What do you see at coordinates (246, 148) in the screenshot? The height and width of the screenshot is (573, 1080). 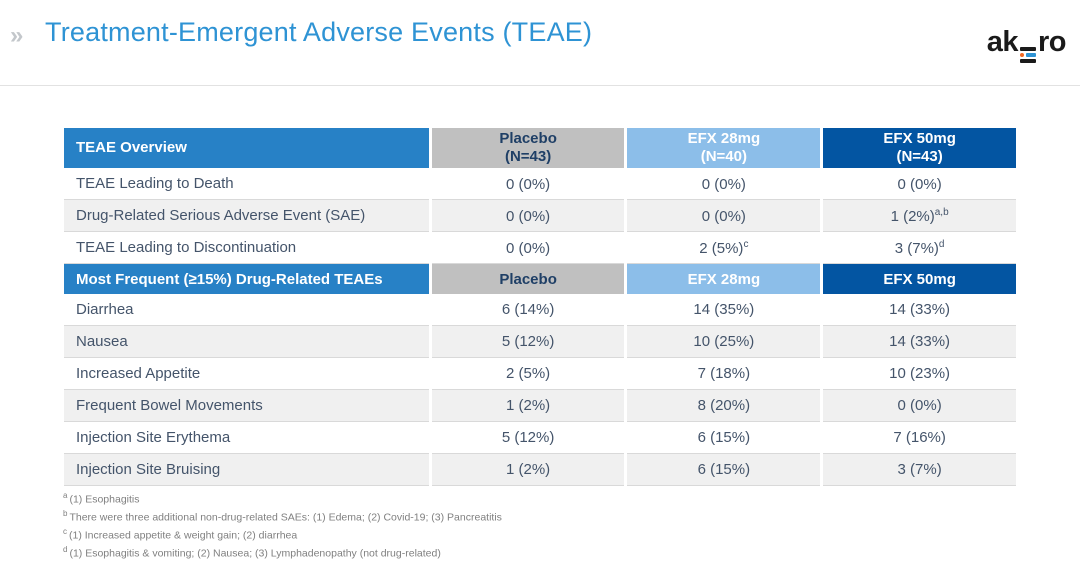 I see `section-header-overview: TEAE Overview` at bounding box center [246, 148].